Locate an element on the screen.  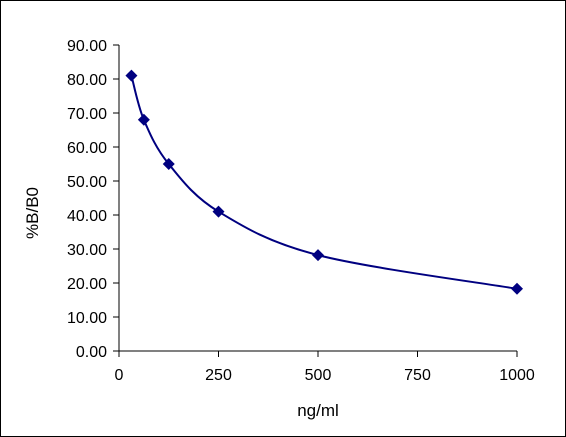
y-tick-label: 20.00 is located at coordinates (87, 284).